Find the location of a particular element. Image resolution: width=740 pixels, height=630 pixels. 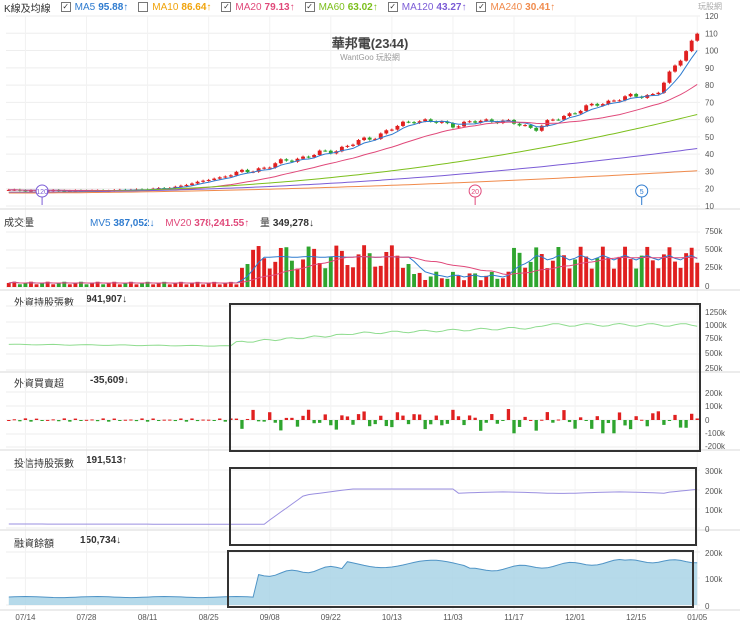

price-tick-label: 20 is located at coordinates (709, 189).